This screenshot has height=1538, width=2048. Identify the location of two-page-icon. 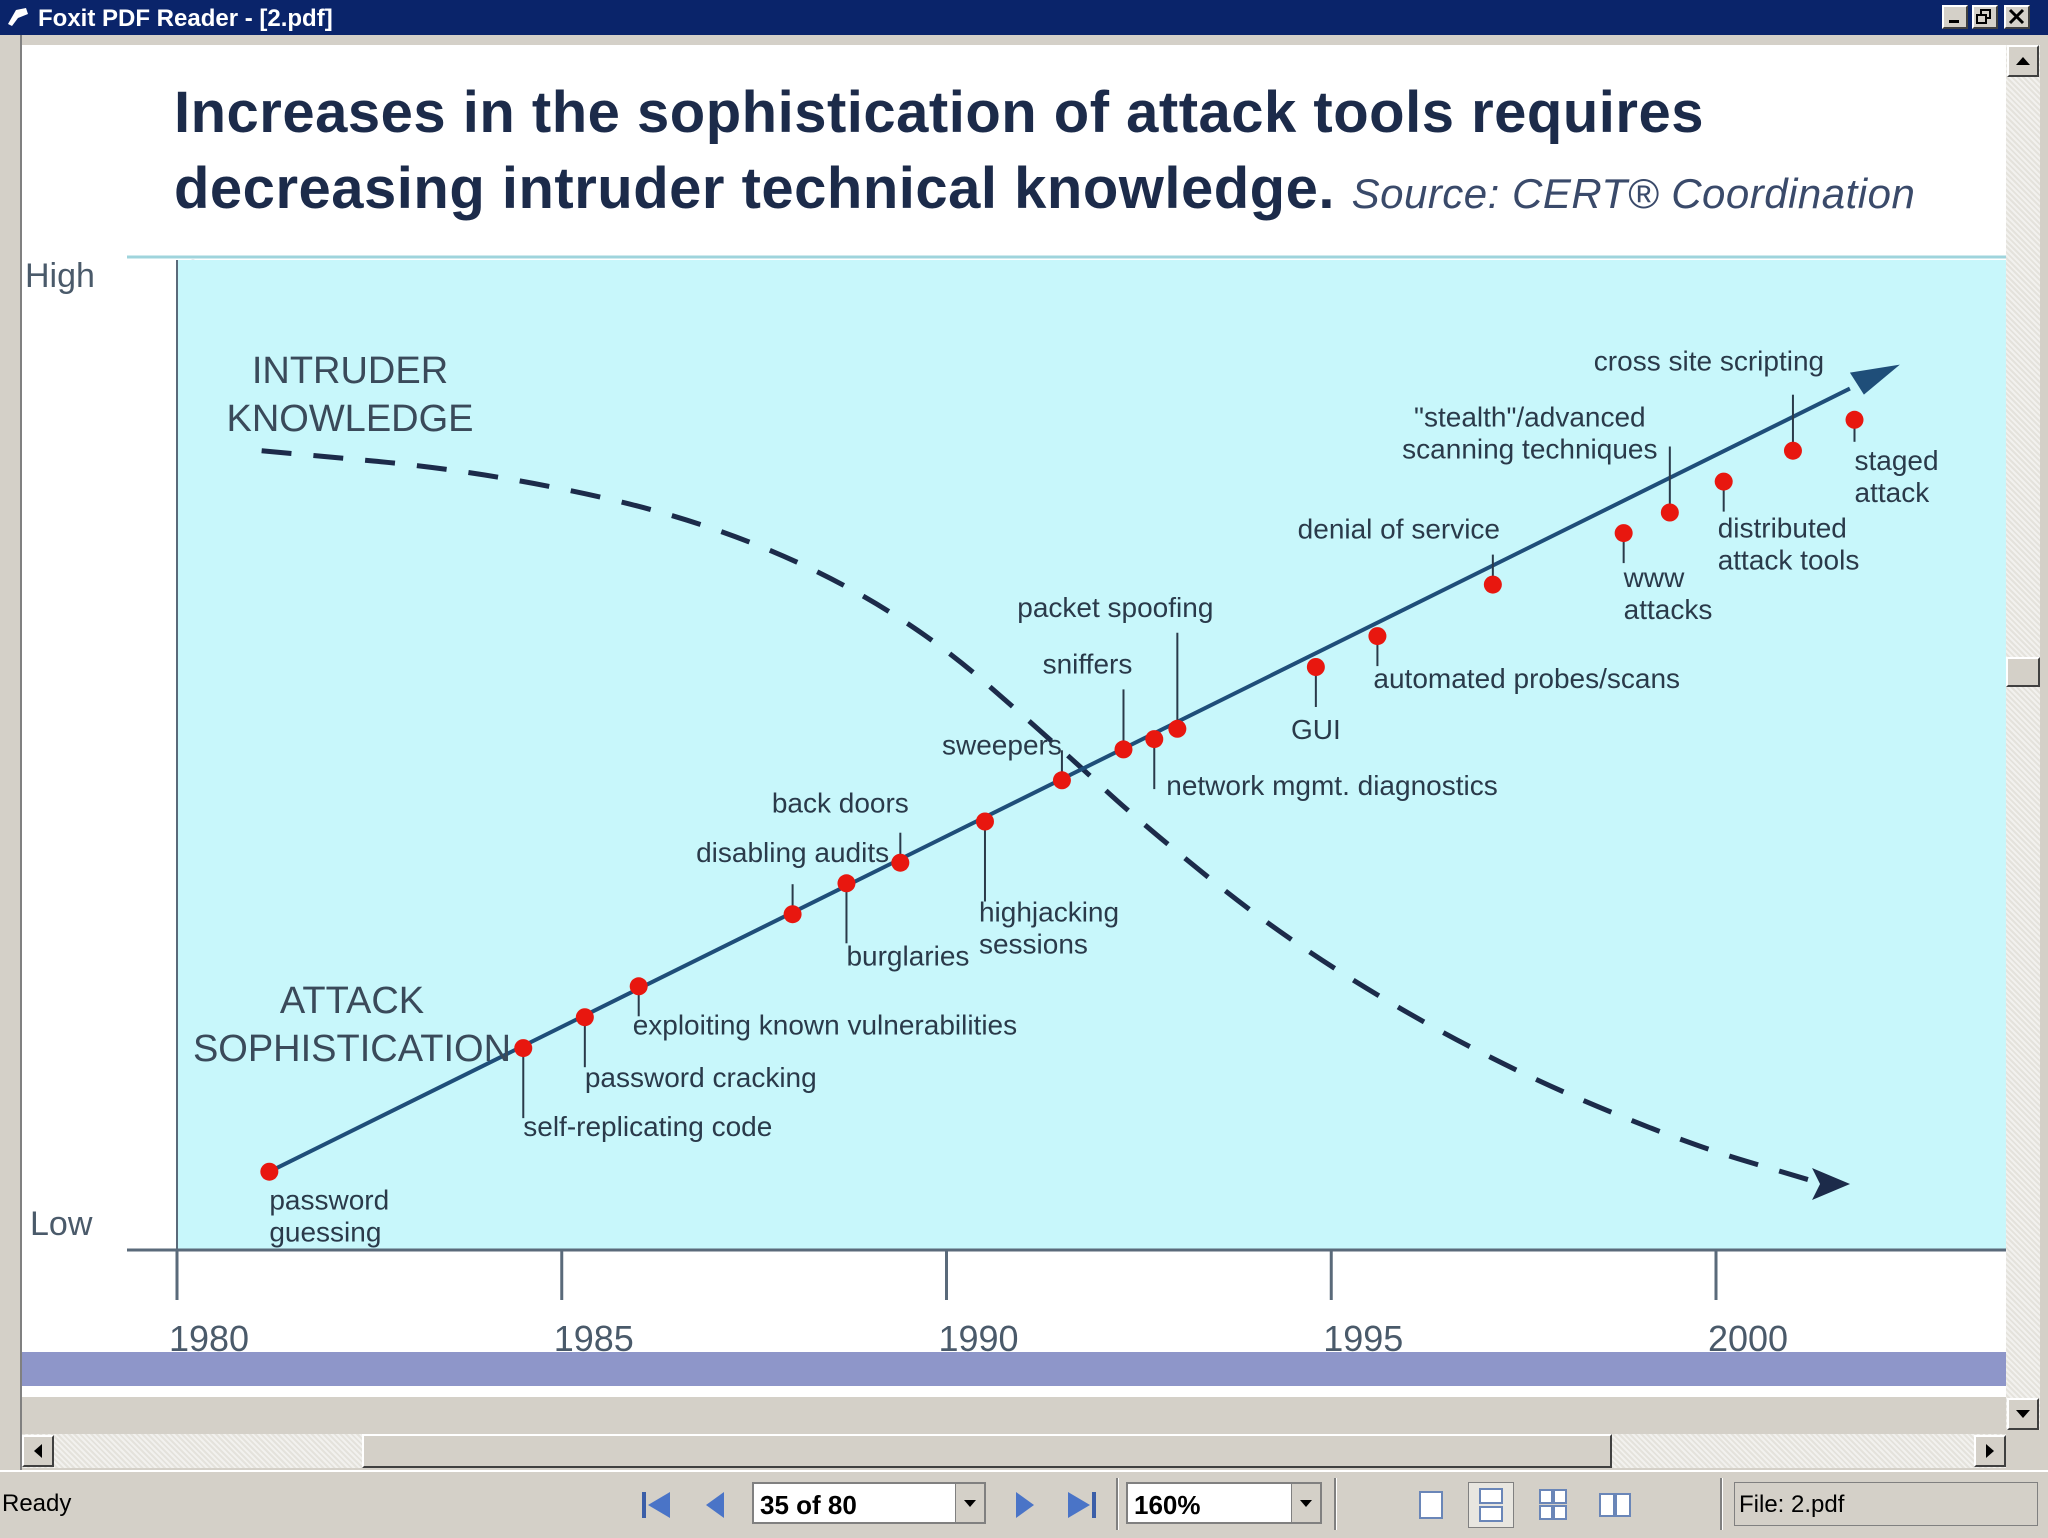
(1615, 1505).